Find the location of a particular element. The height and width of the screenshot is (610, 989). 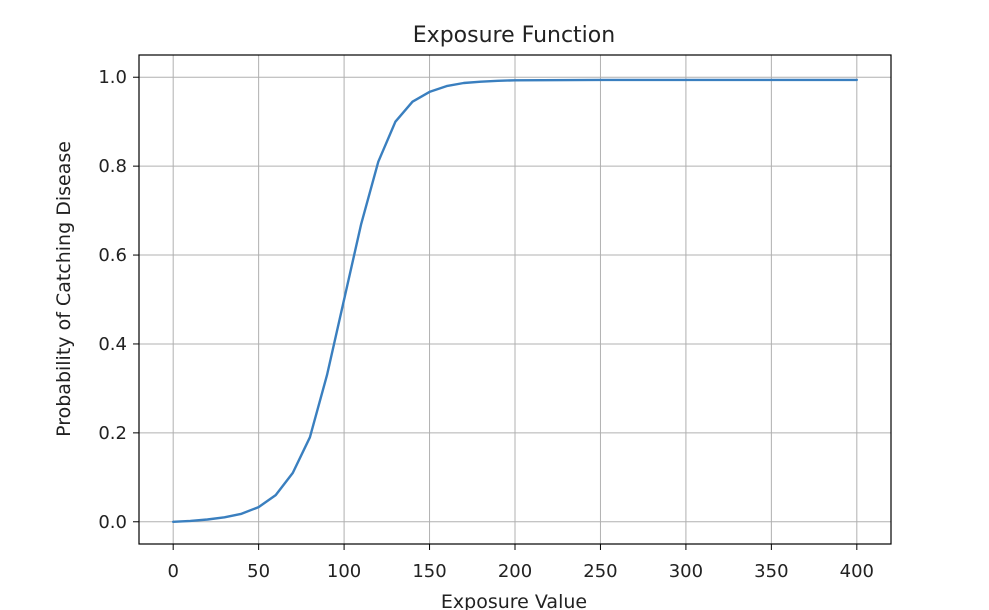

chart-title: Exposure Function is located at coordinates (514, 35).